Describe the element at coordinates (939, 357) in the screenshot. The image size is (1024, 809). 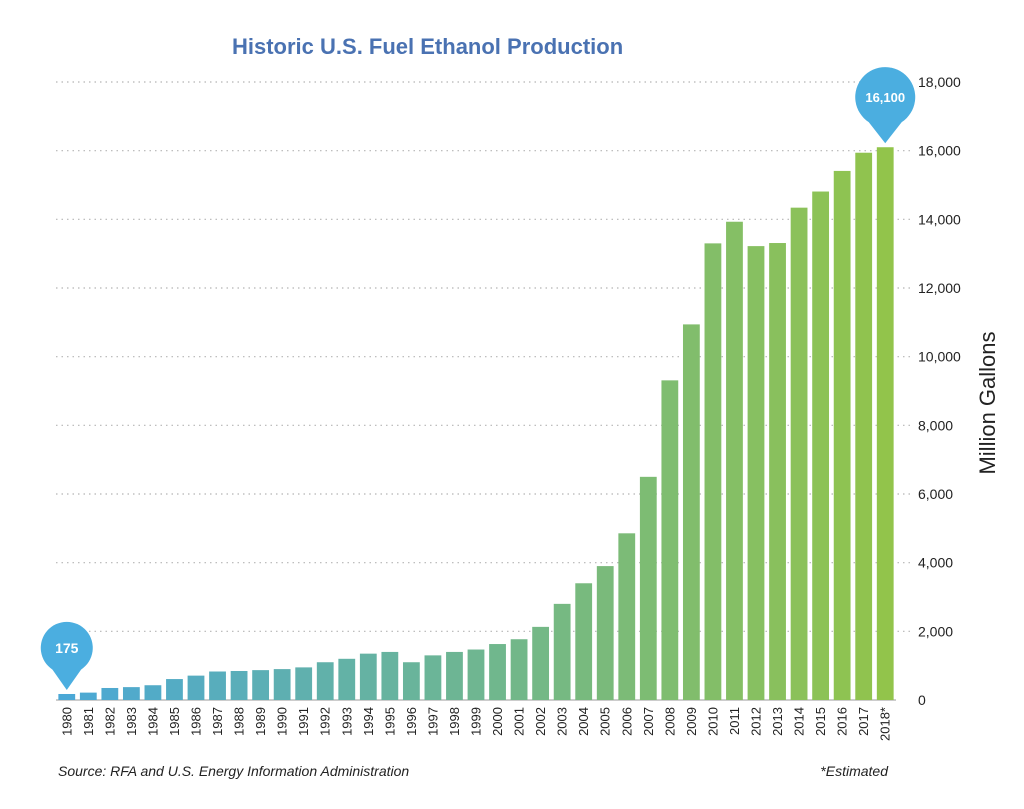
I see `y-tick-label: 10,000` at that location.